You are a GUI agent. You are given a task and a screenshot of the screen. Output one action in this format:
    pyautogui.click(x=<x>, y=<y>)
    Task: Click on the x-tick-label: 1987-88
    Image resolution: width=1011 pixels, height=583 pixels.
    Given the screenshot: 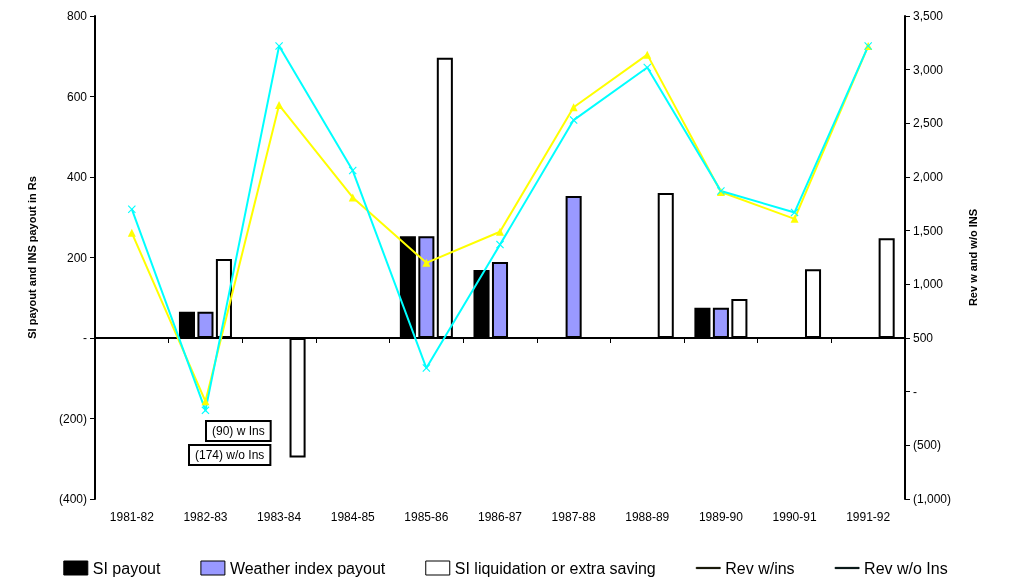 What is the action you would take?
    pyautogui.click(x=573, y=517)
    